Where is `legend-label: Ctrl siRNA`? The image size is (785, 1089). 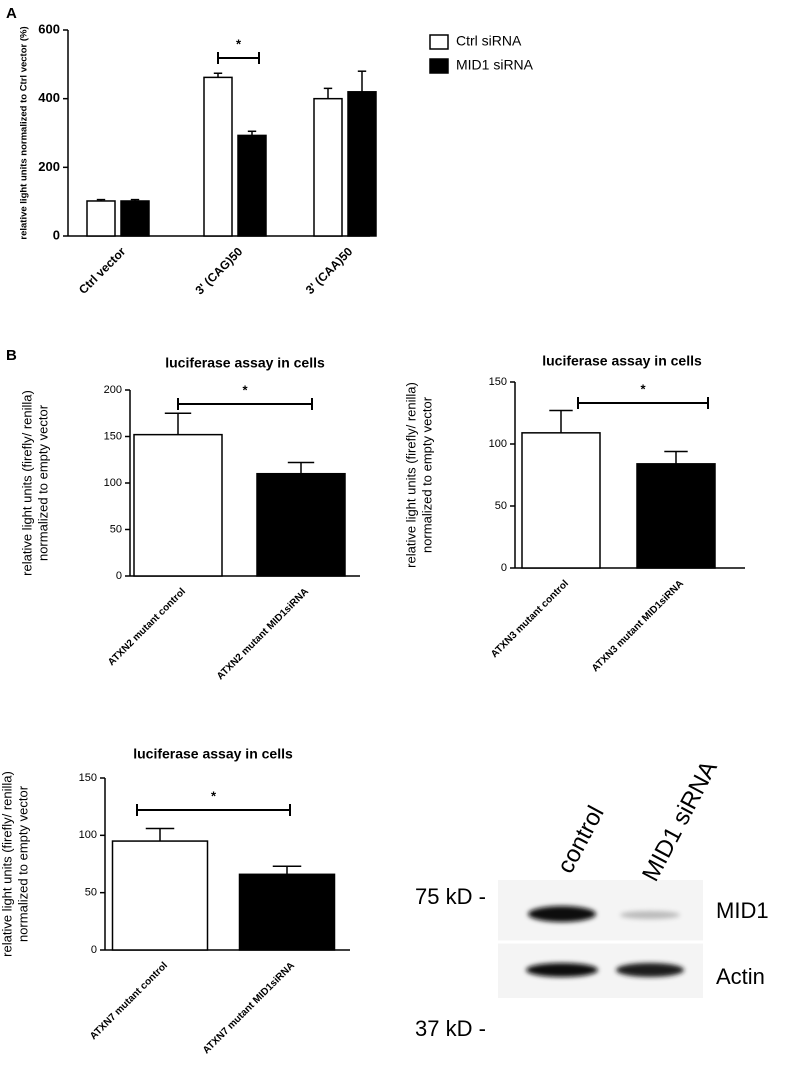 legend-label: Ctrl siRNA is located at coordinates (489, 41).